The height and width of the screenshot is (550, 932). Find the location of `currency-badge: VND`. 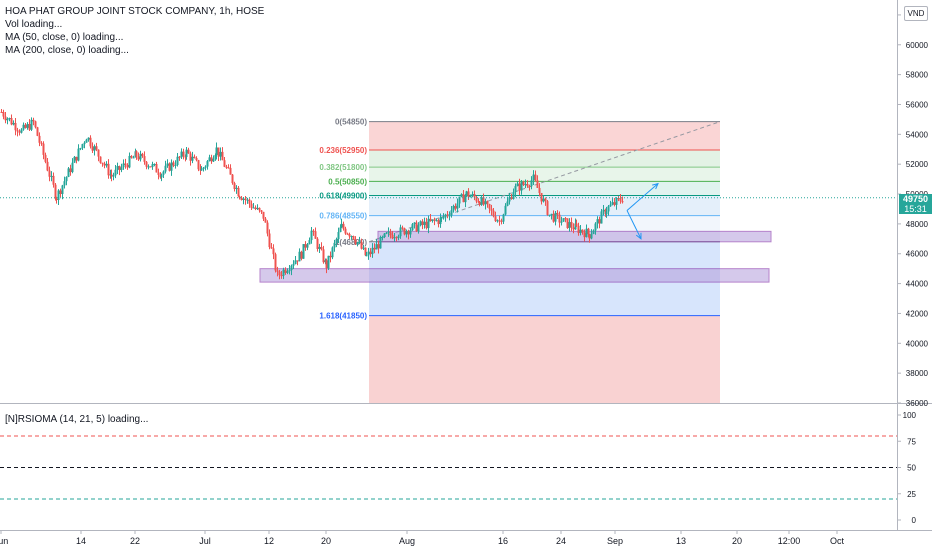

currency-badge: VND is located at coordinates (916, 13).